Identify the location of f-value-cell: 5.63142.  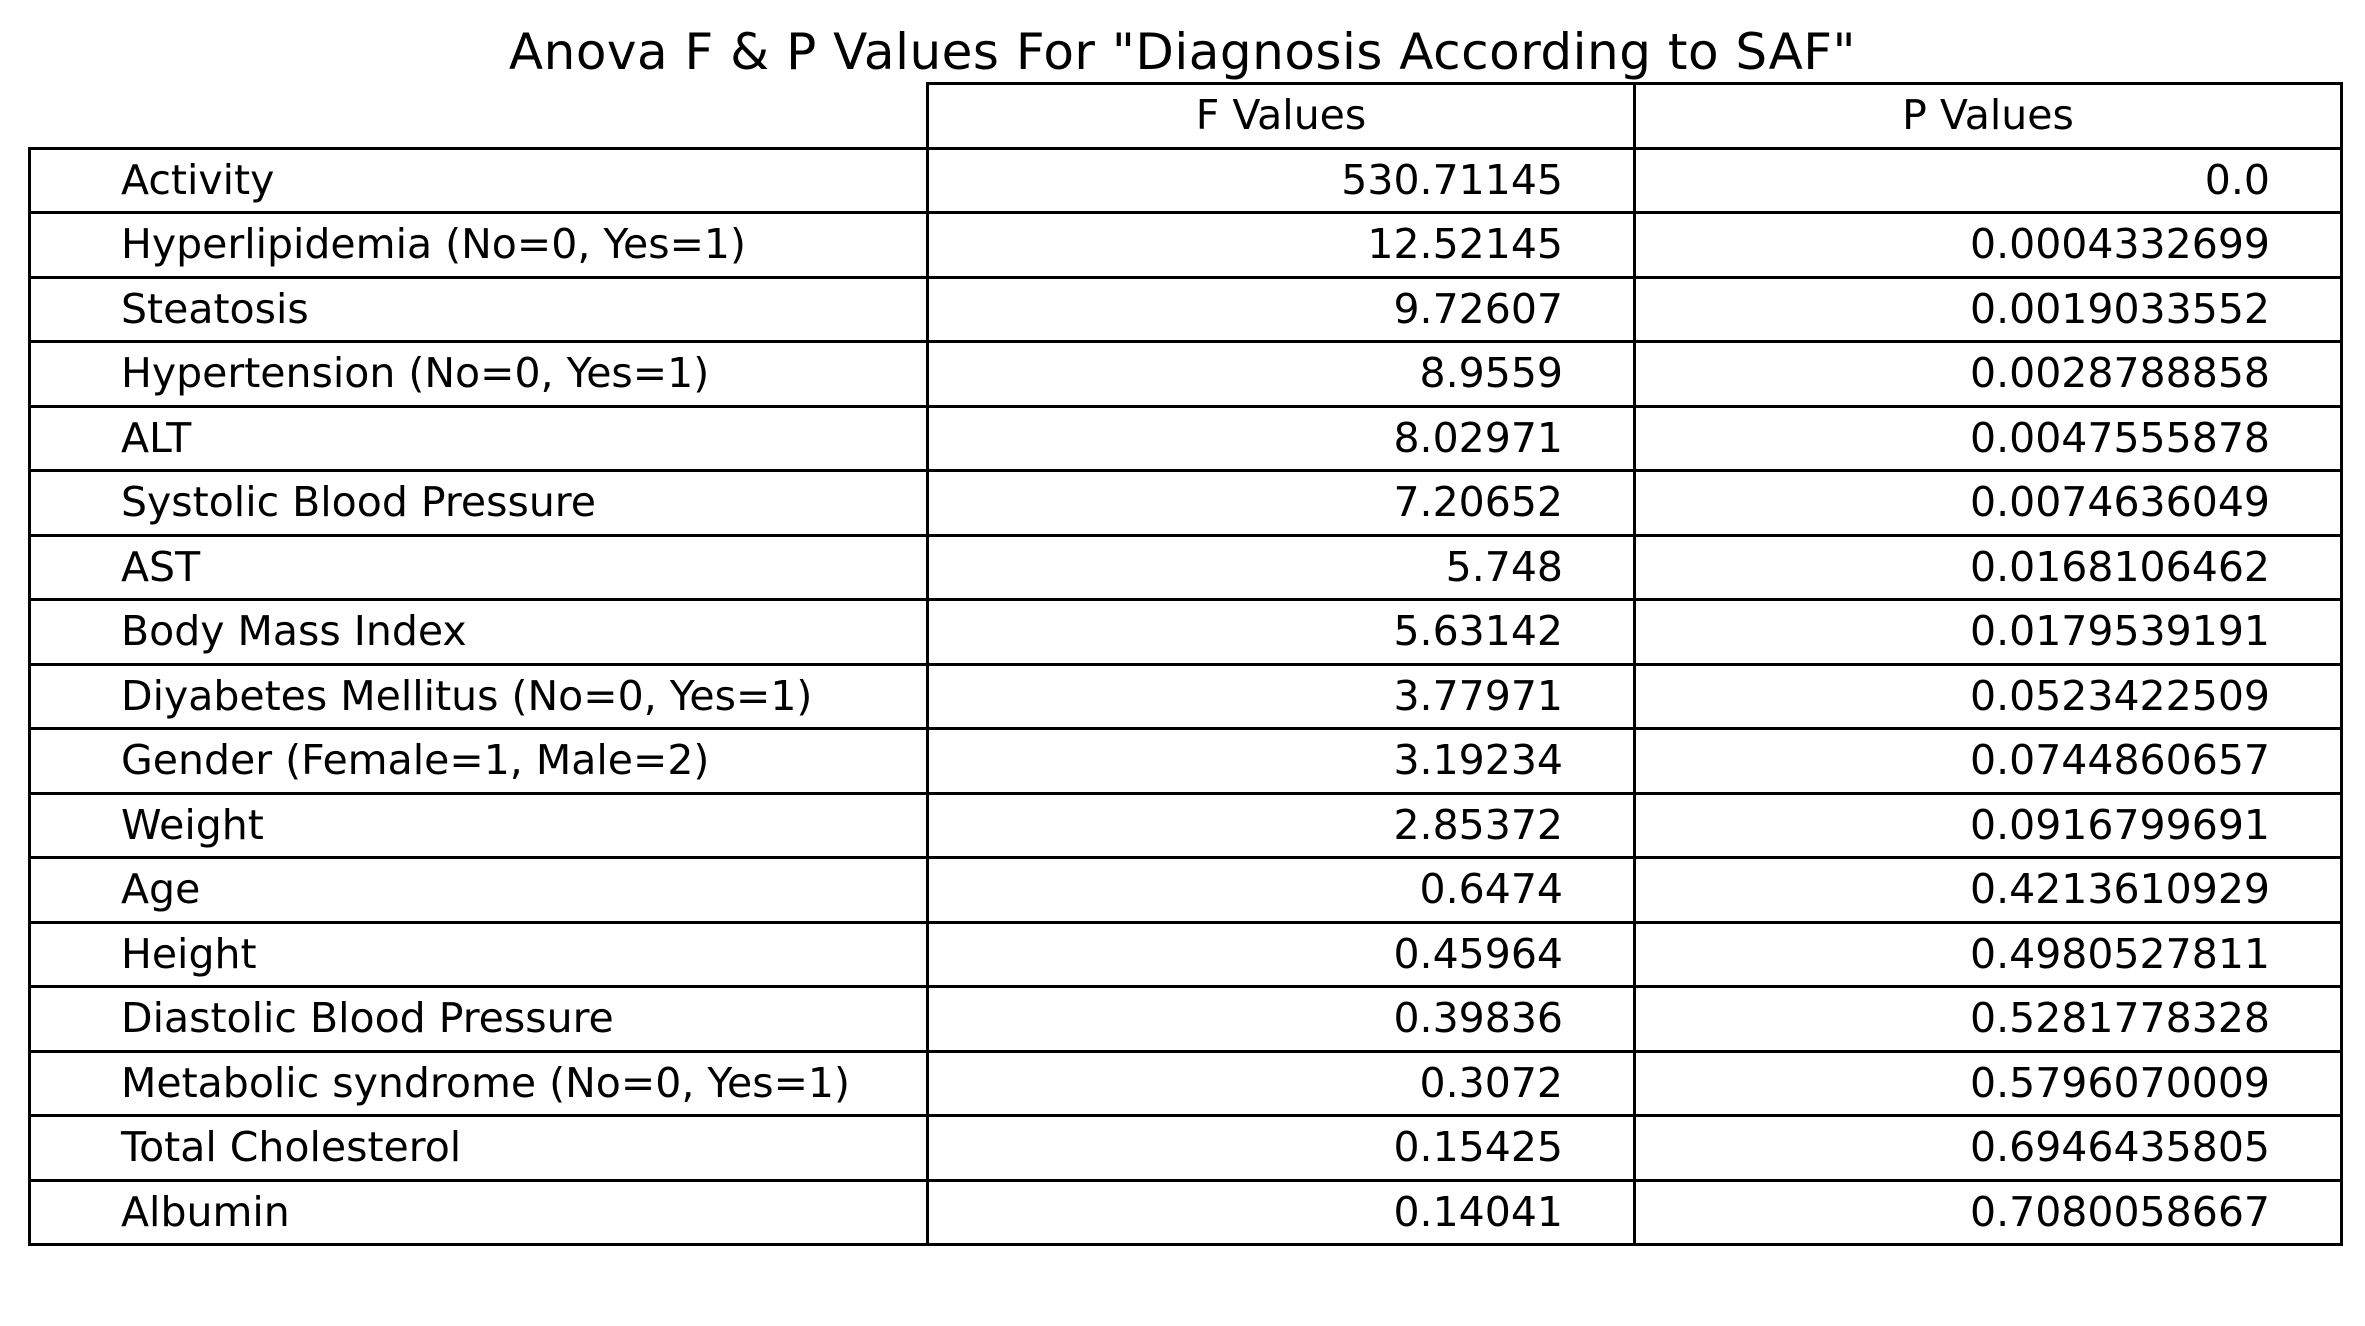
(1281, 632).